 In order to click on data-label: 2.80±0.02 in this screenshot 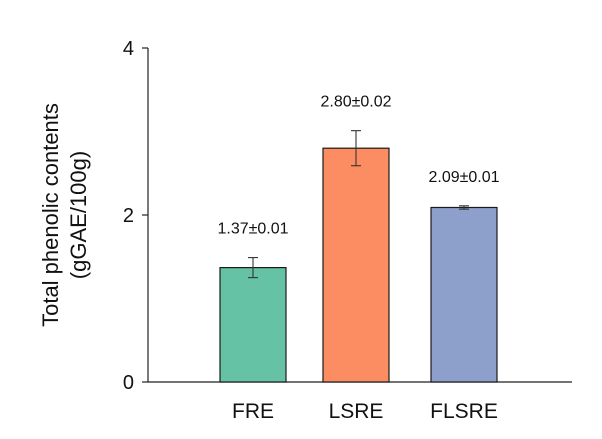, I will do `click(355, 102)`.